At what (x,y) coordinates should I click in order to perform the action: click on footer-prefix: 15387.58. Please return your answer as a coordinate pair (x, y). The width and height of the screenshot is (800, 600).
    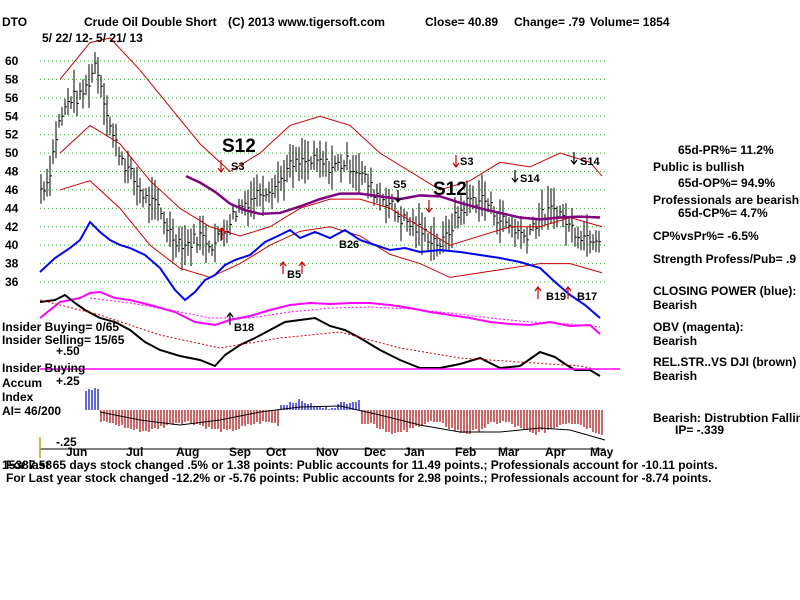
    Looking at the image, I should click on (27, 465).